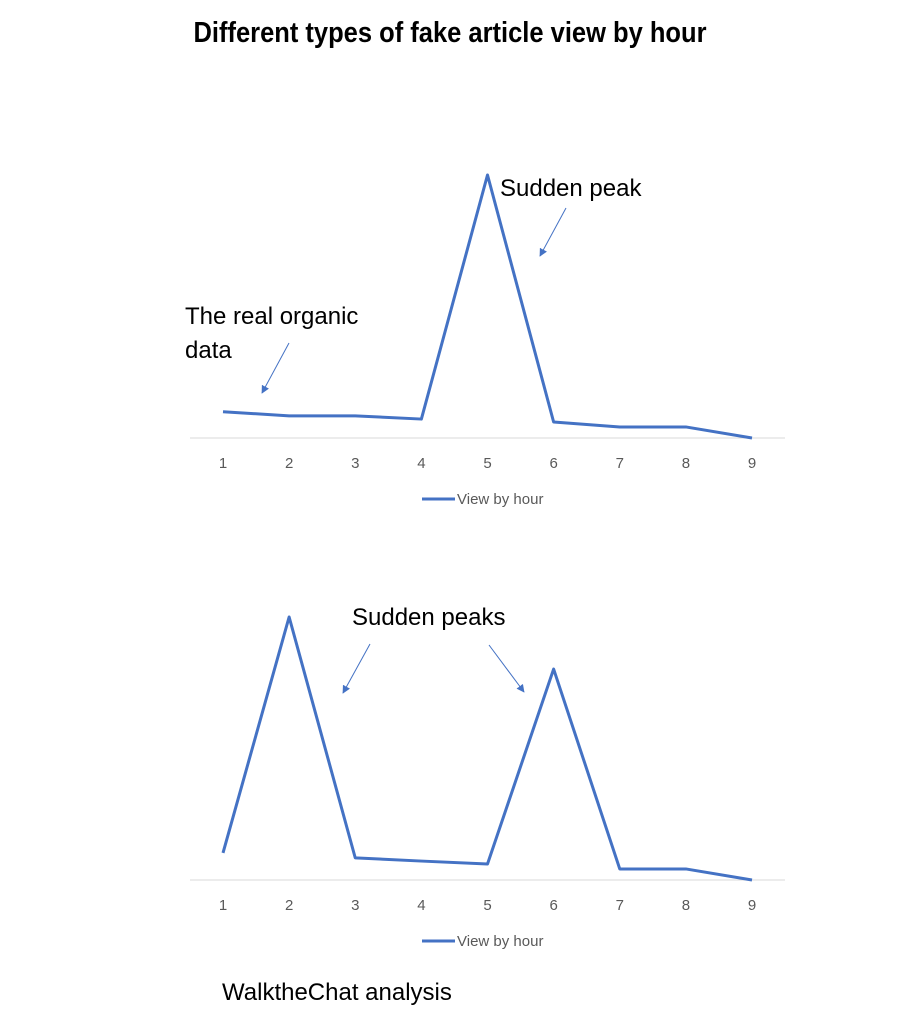 The width and height of the screenshot is (898, 1024). What do you see at coordinates (208, 350) in the screenshot?
I see `annotation: data` at bounding box center [208, 350].